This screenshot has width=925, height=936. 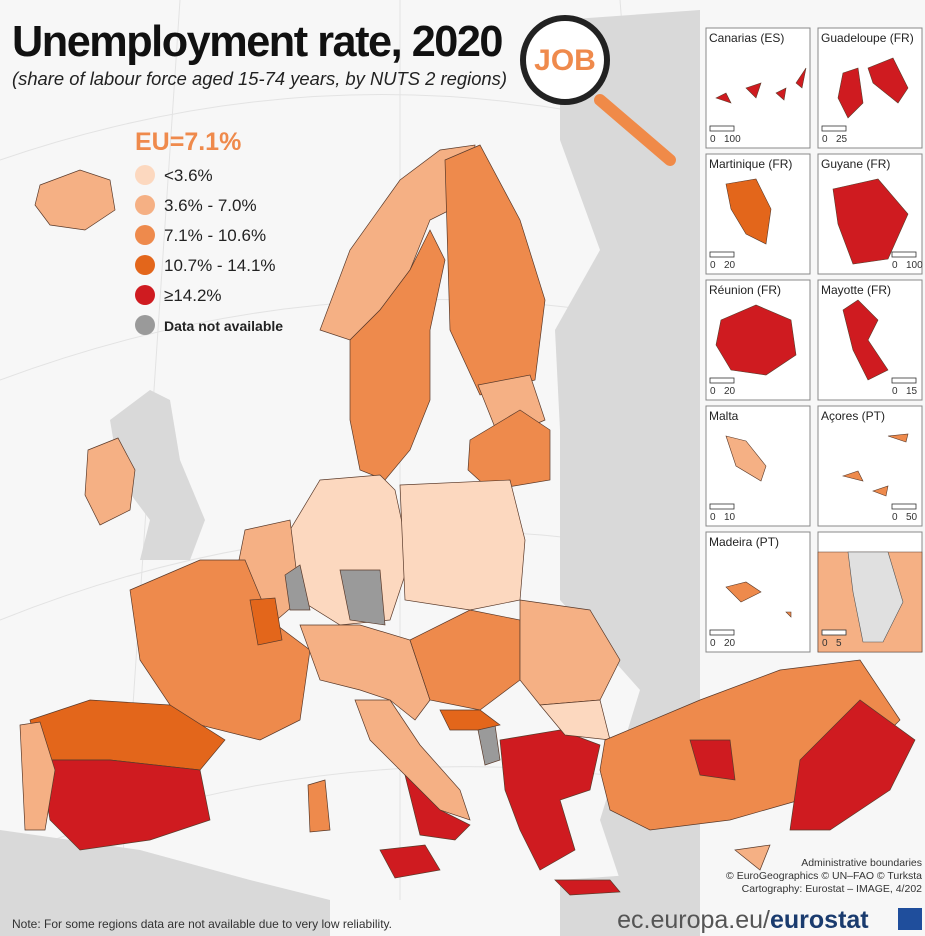 I want to click on eu-flag, so click(x=910, y=919).